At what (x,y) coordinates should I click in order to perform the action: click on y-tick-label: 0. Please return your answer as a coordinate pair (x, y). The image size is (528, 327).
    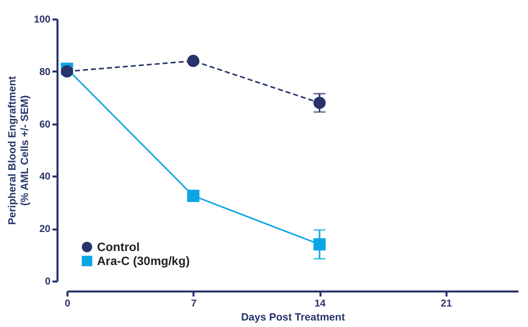
    Looking at the image, I should click on (47, 282).